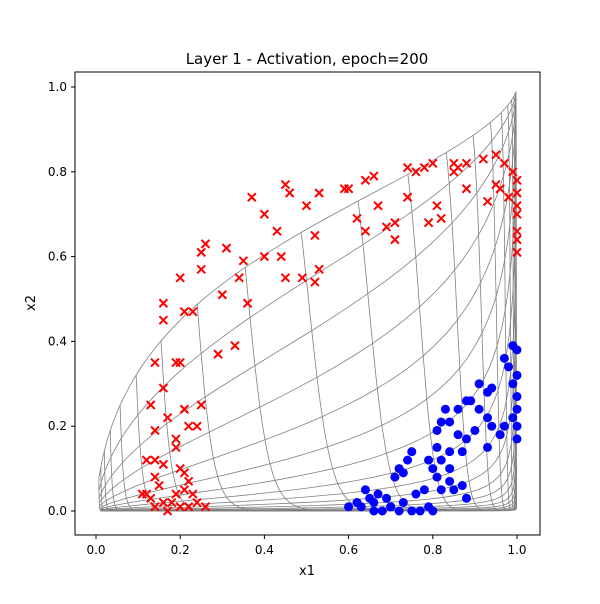 Image resolution: width=600 pixels, height=604 pixels. I want to click on y-tick-label: 1.0, so click(57, 87).